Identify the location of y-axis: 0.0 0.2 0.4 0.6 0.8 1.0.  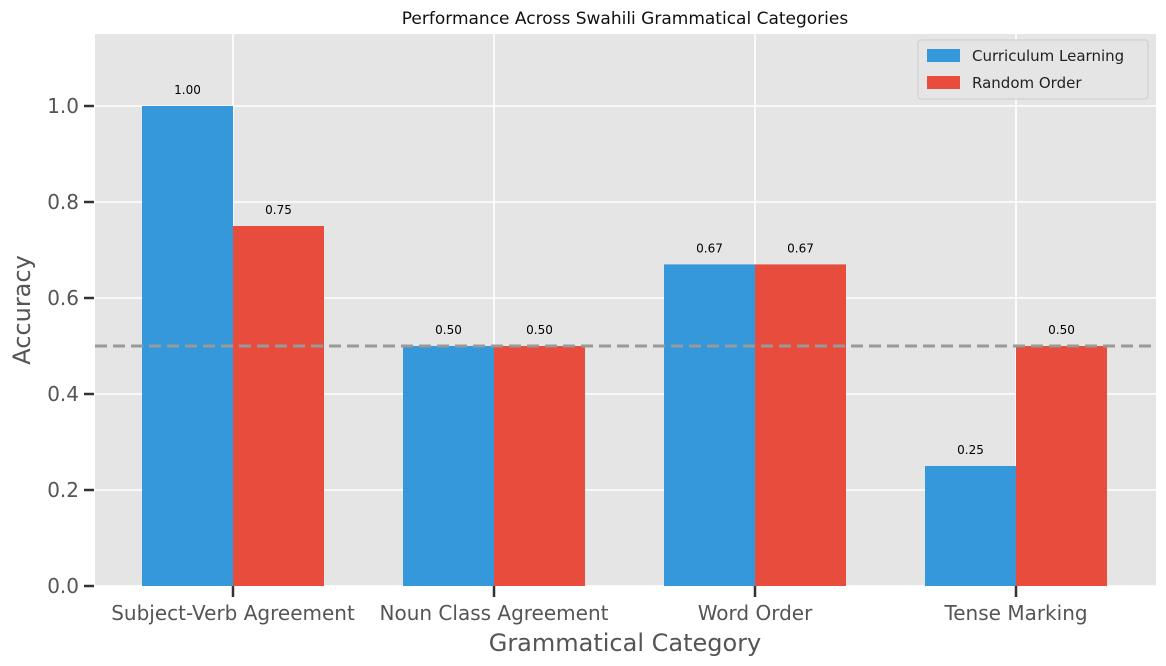
(70, 346).